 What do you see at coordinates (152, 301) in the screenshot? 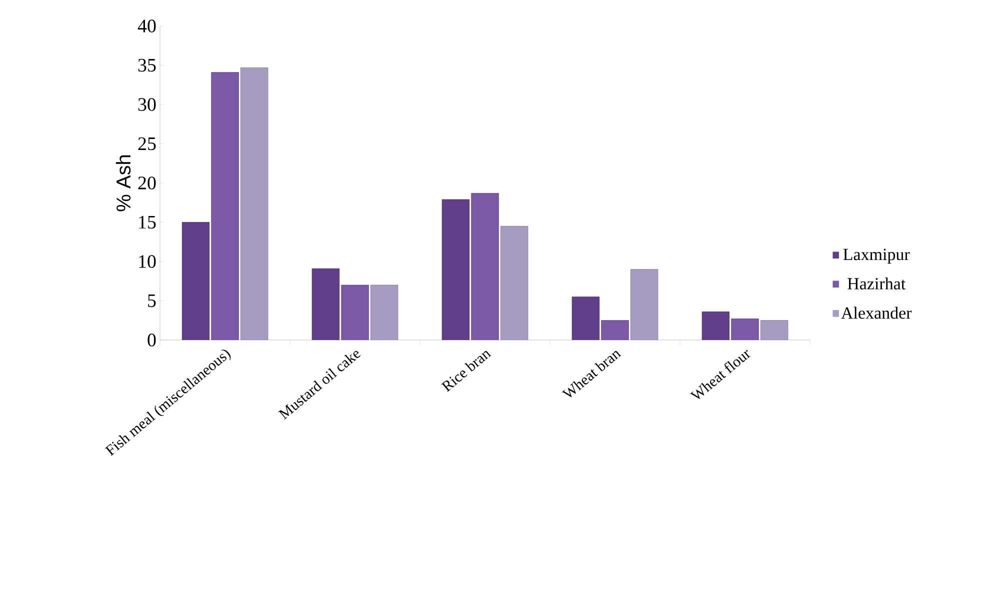
I see `y-tick-label: 5` at bounding box center [152, 301].